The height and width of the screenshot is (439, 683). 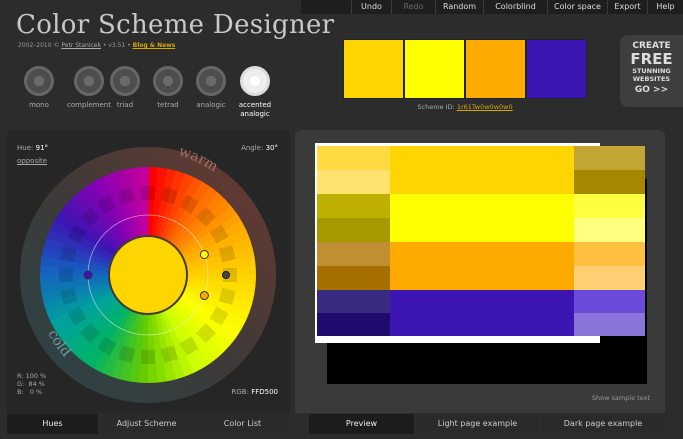 I want to click on menu-undo: Undo, so click(x=371, y=7).